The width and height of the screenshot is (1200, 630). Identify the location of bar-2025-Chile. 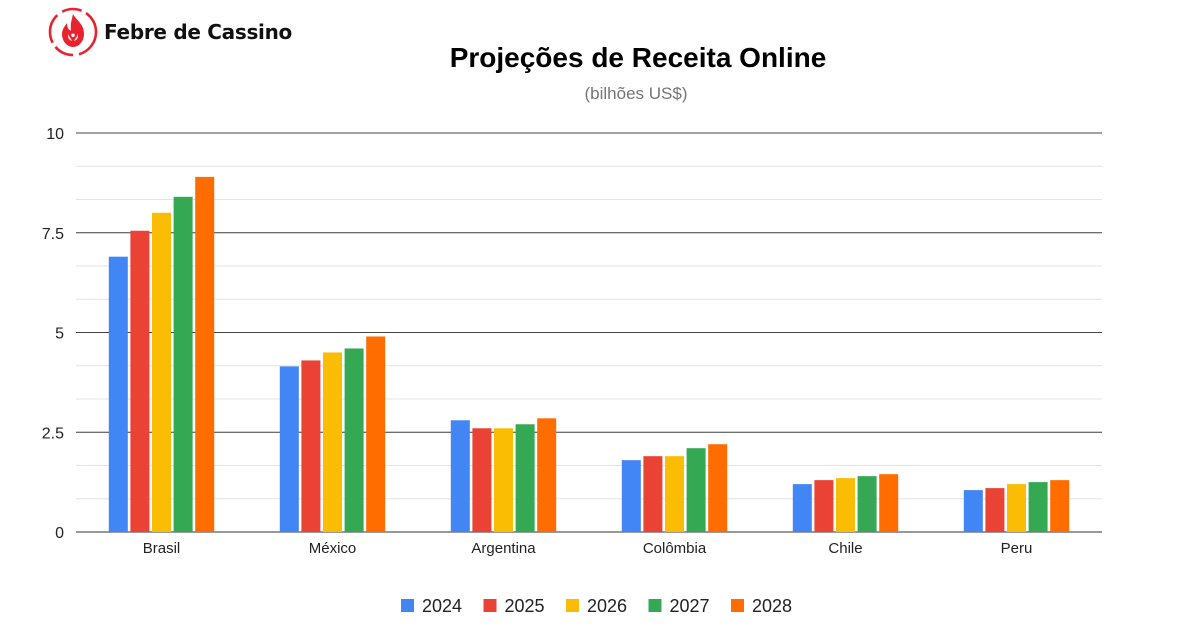
(824, 506).